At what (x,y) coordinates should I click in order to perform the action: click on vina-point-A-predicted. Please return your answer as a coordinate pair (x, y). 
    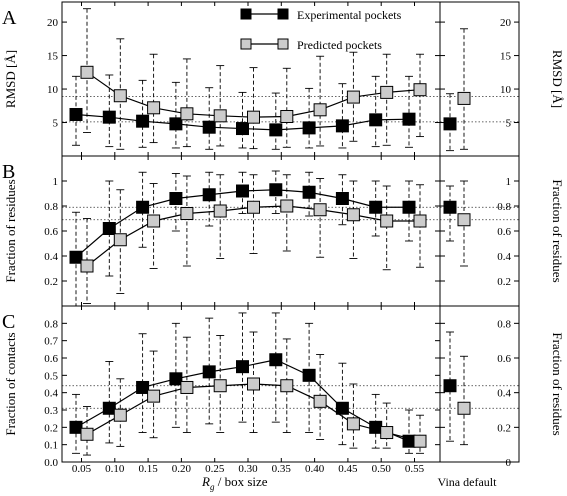
    Looking at the image, I should click on (464, 98).